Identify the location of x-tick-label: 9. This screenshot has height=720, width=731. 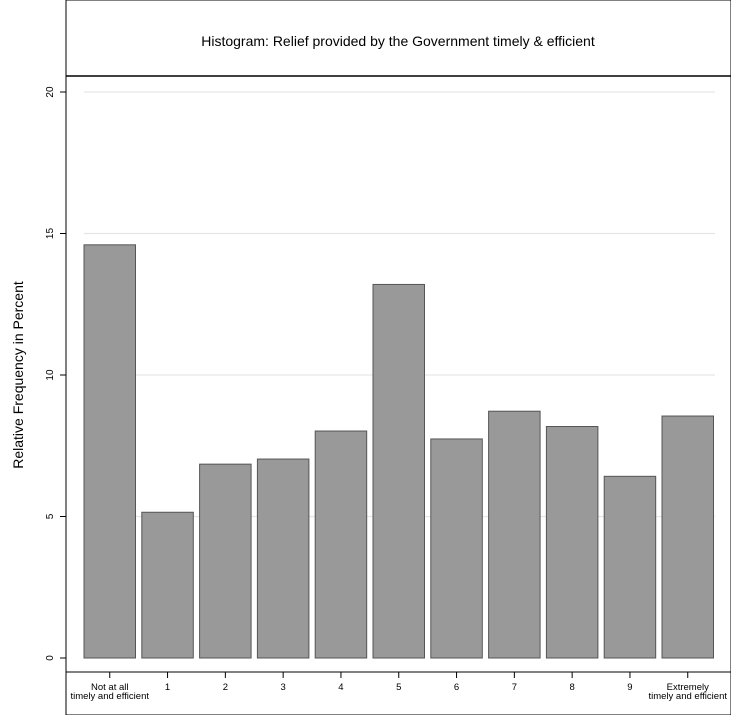
(629, 687).